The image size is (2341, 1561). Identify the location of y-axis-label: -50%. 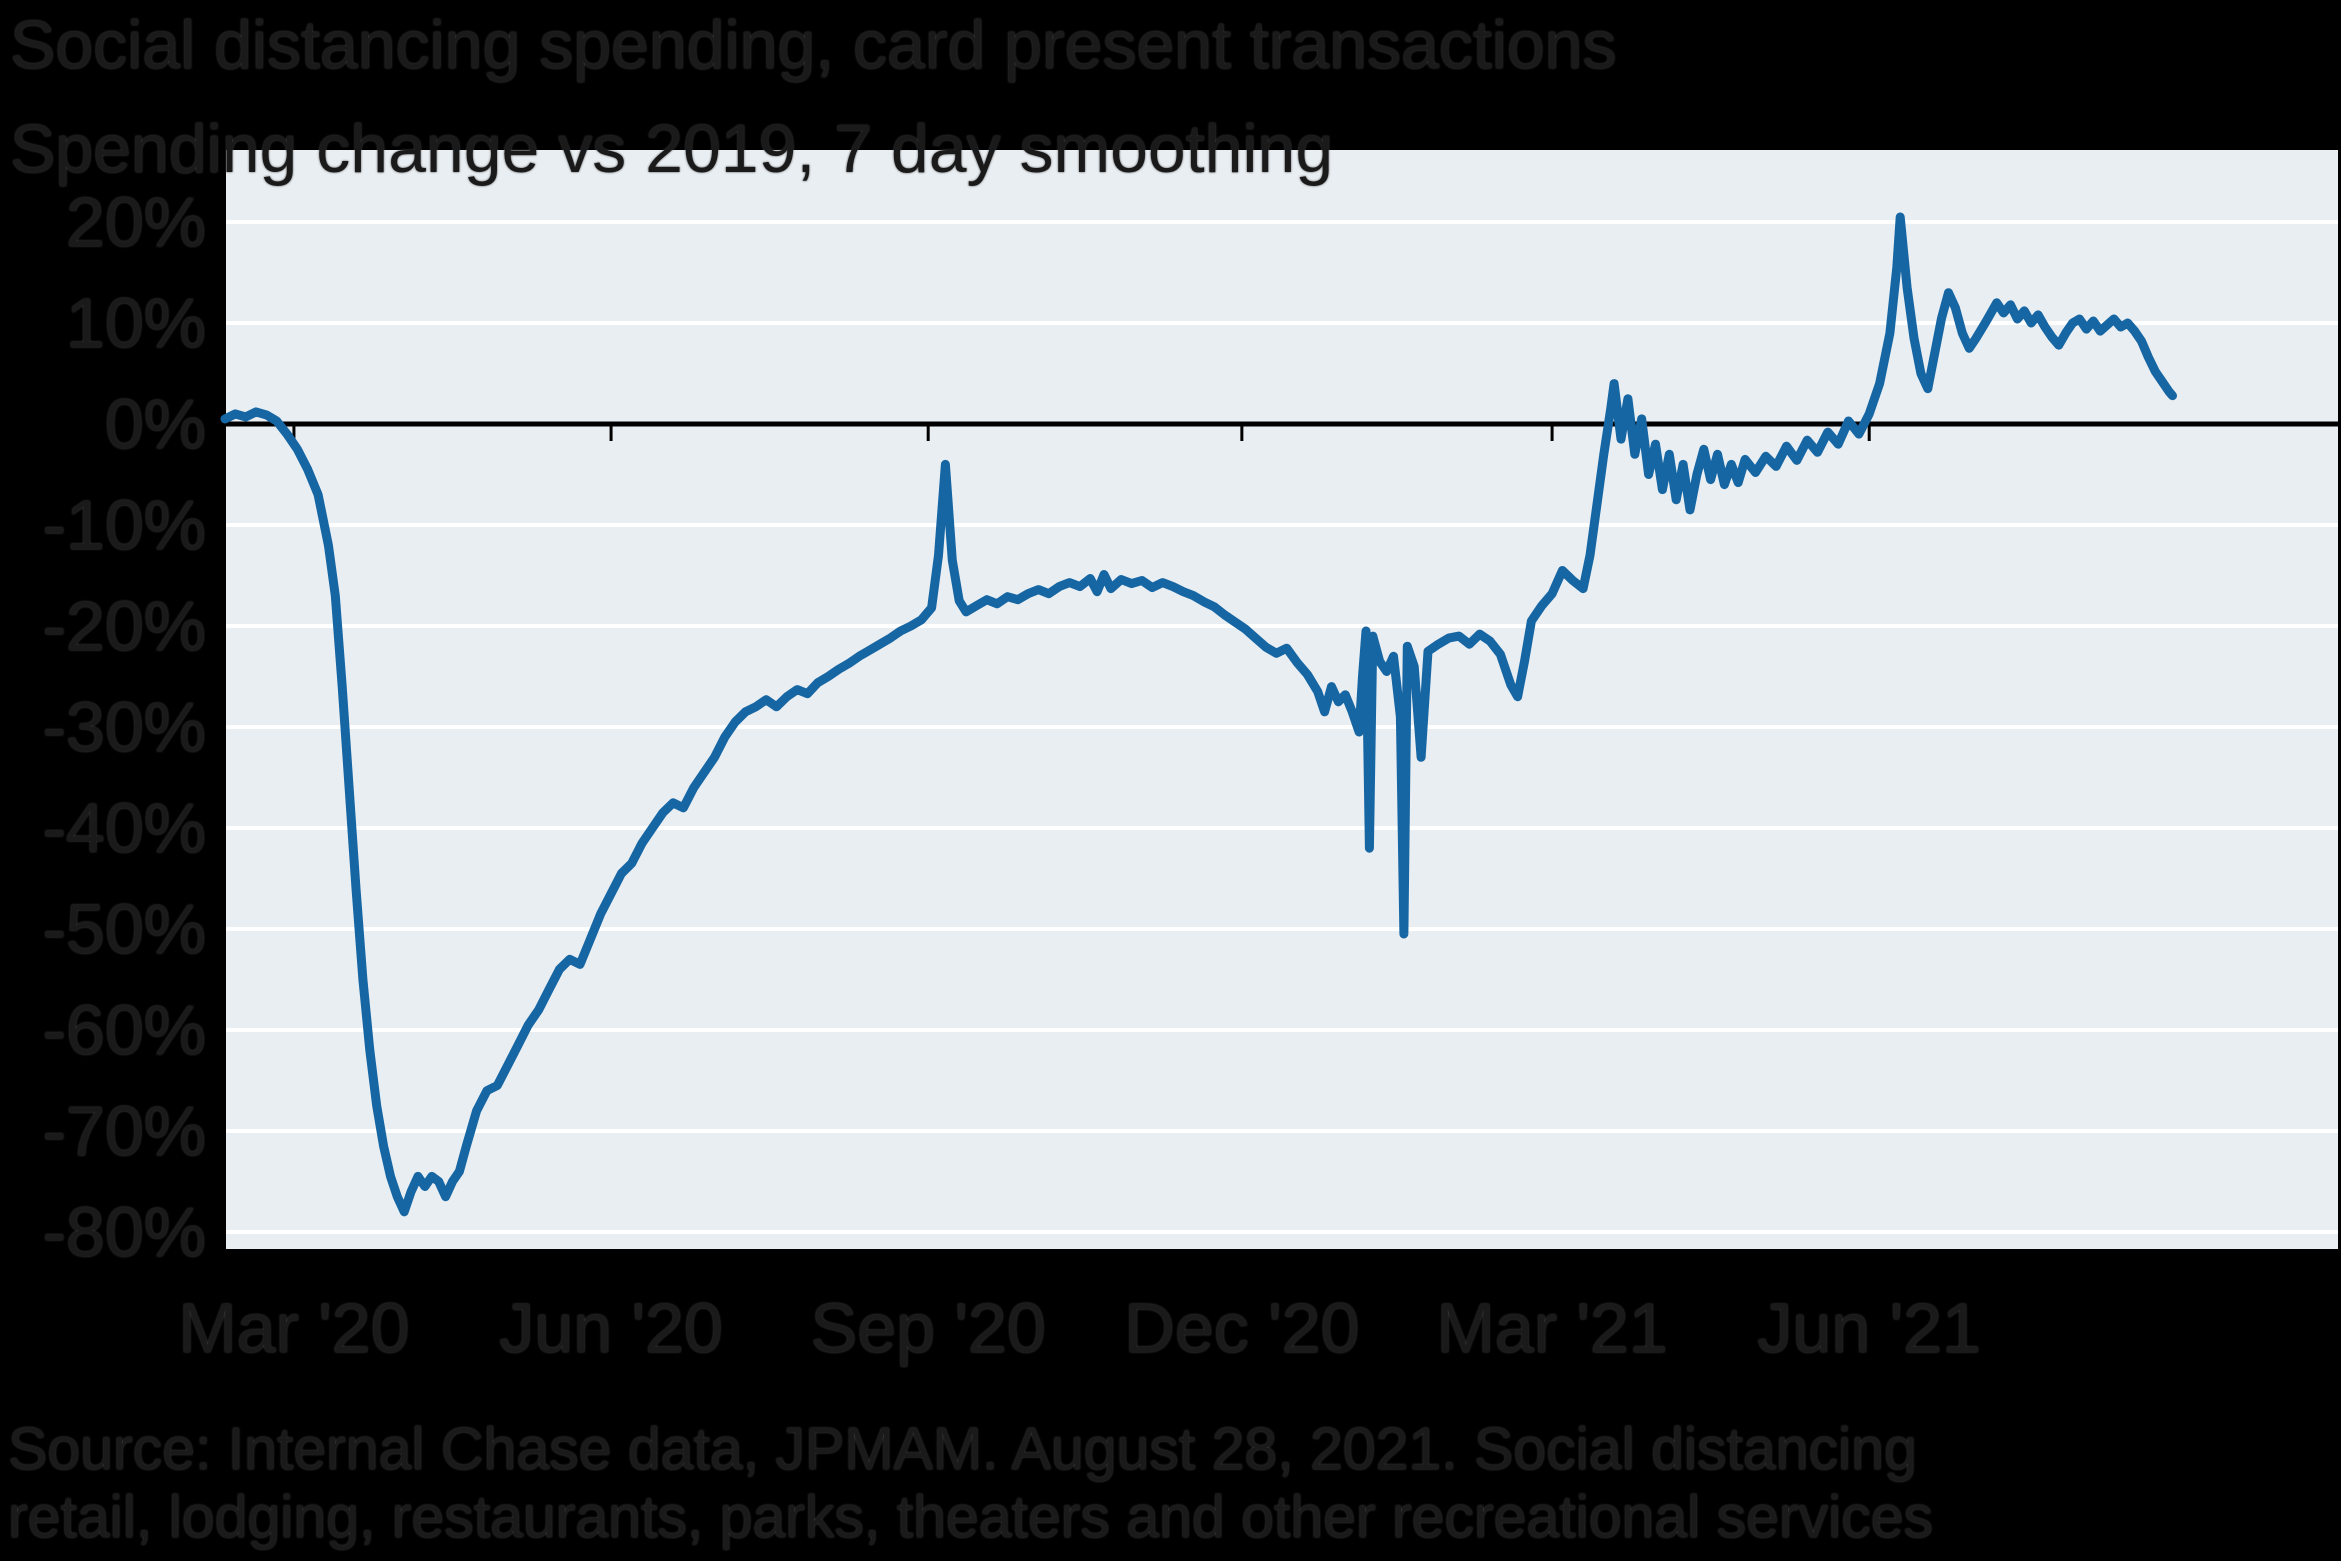
(124, 929).